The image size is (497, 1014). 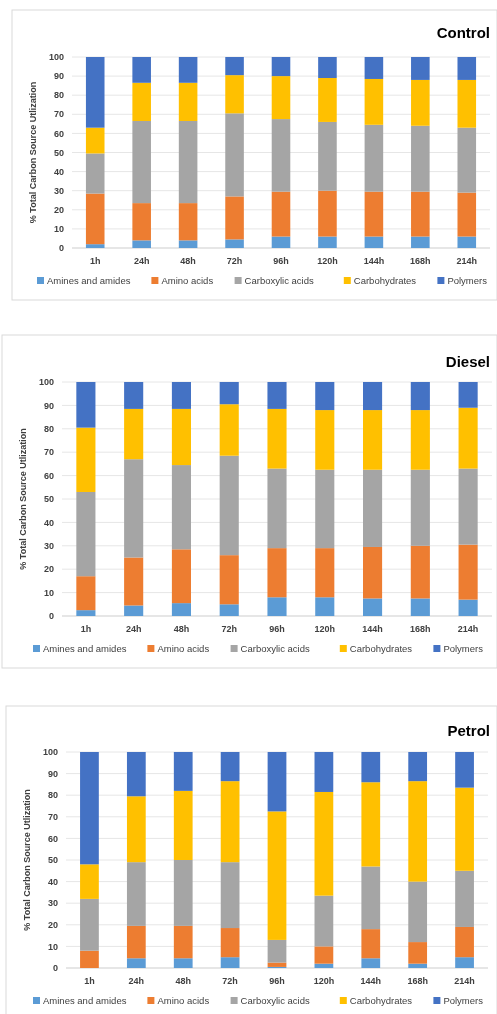 I want to click on x-tick-label: 144h, so click(x=374, y=261).